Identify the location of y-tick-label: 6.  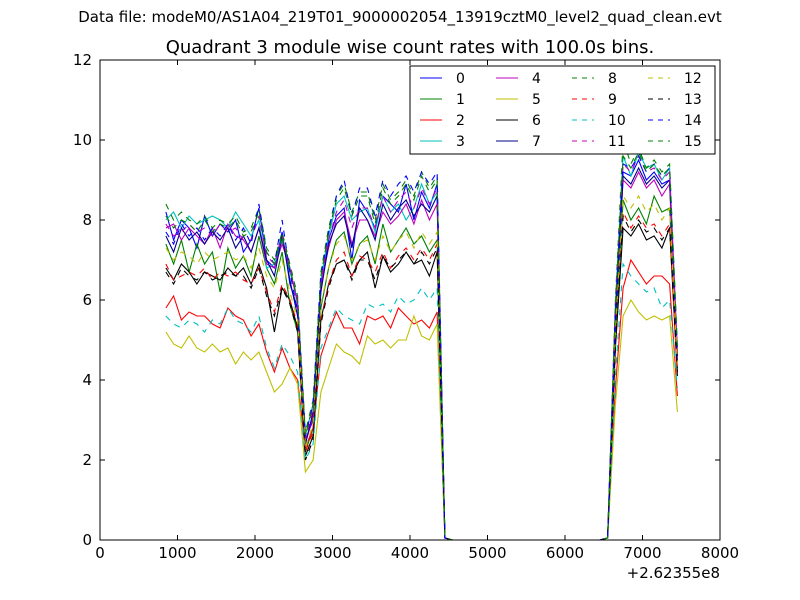
(87, 300).